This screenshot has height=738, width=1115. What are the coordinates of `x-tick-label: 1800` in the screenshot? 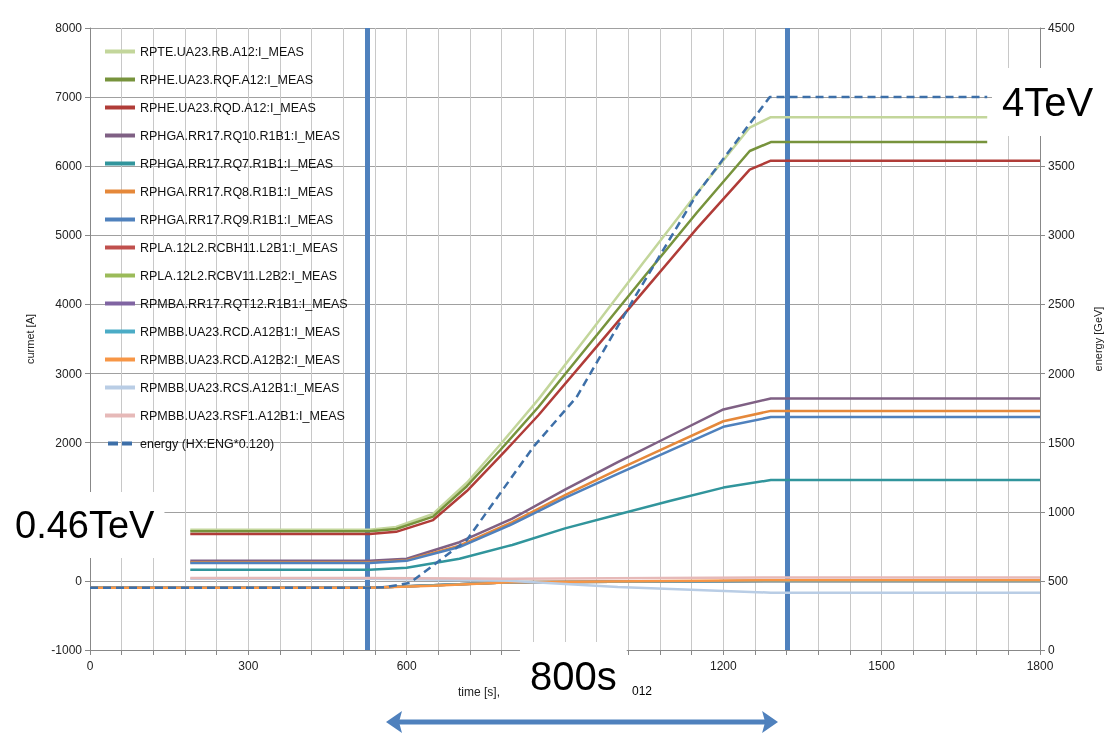 It's located at (1040, 666).